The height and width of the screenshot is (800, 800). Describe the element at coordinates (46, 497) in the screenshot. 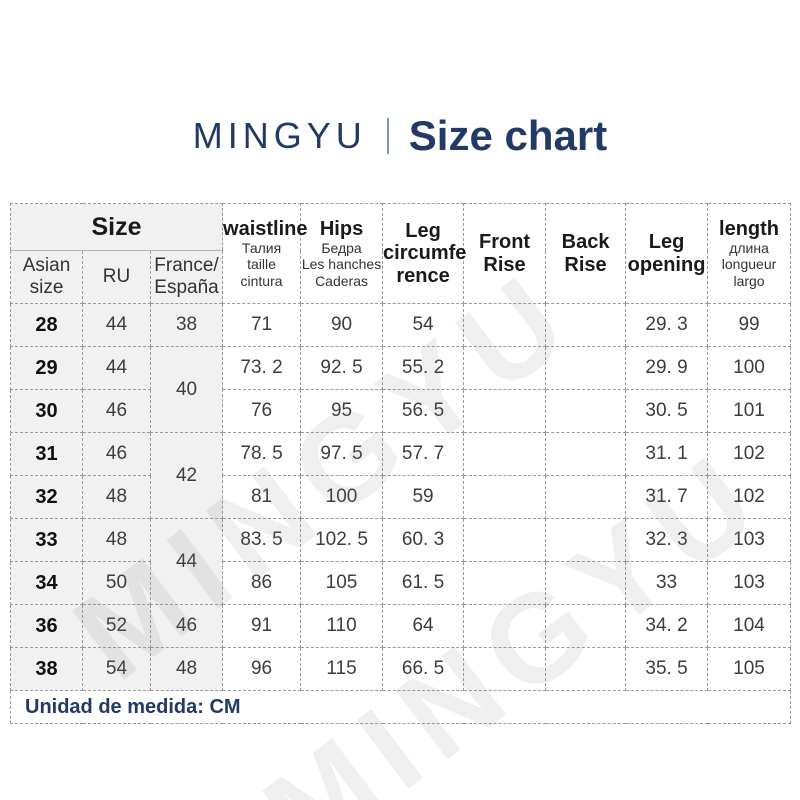

I see `asian-size-cell: 32` at that location.